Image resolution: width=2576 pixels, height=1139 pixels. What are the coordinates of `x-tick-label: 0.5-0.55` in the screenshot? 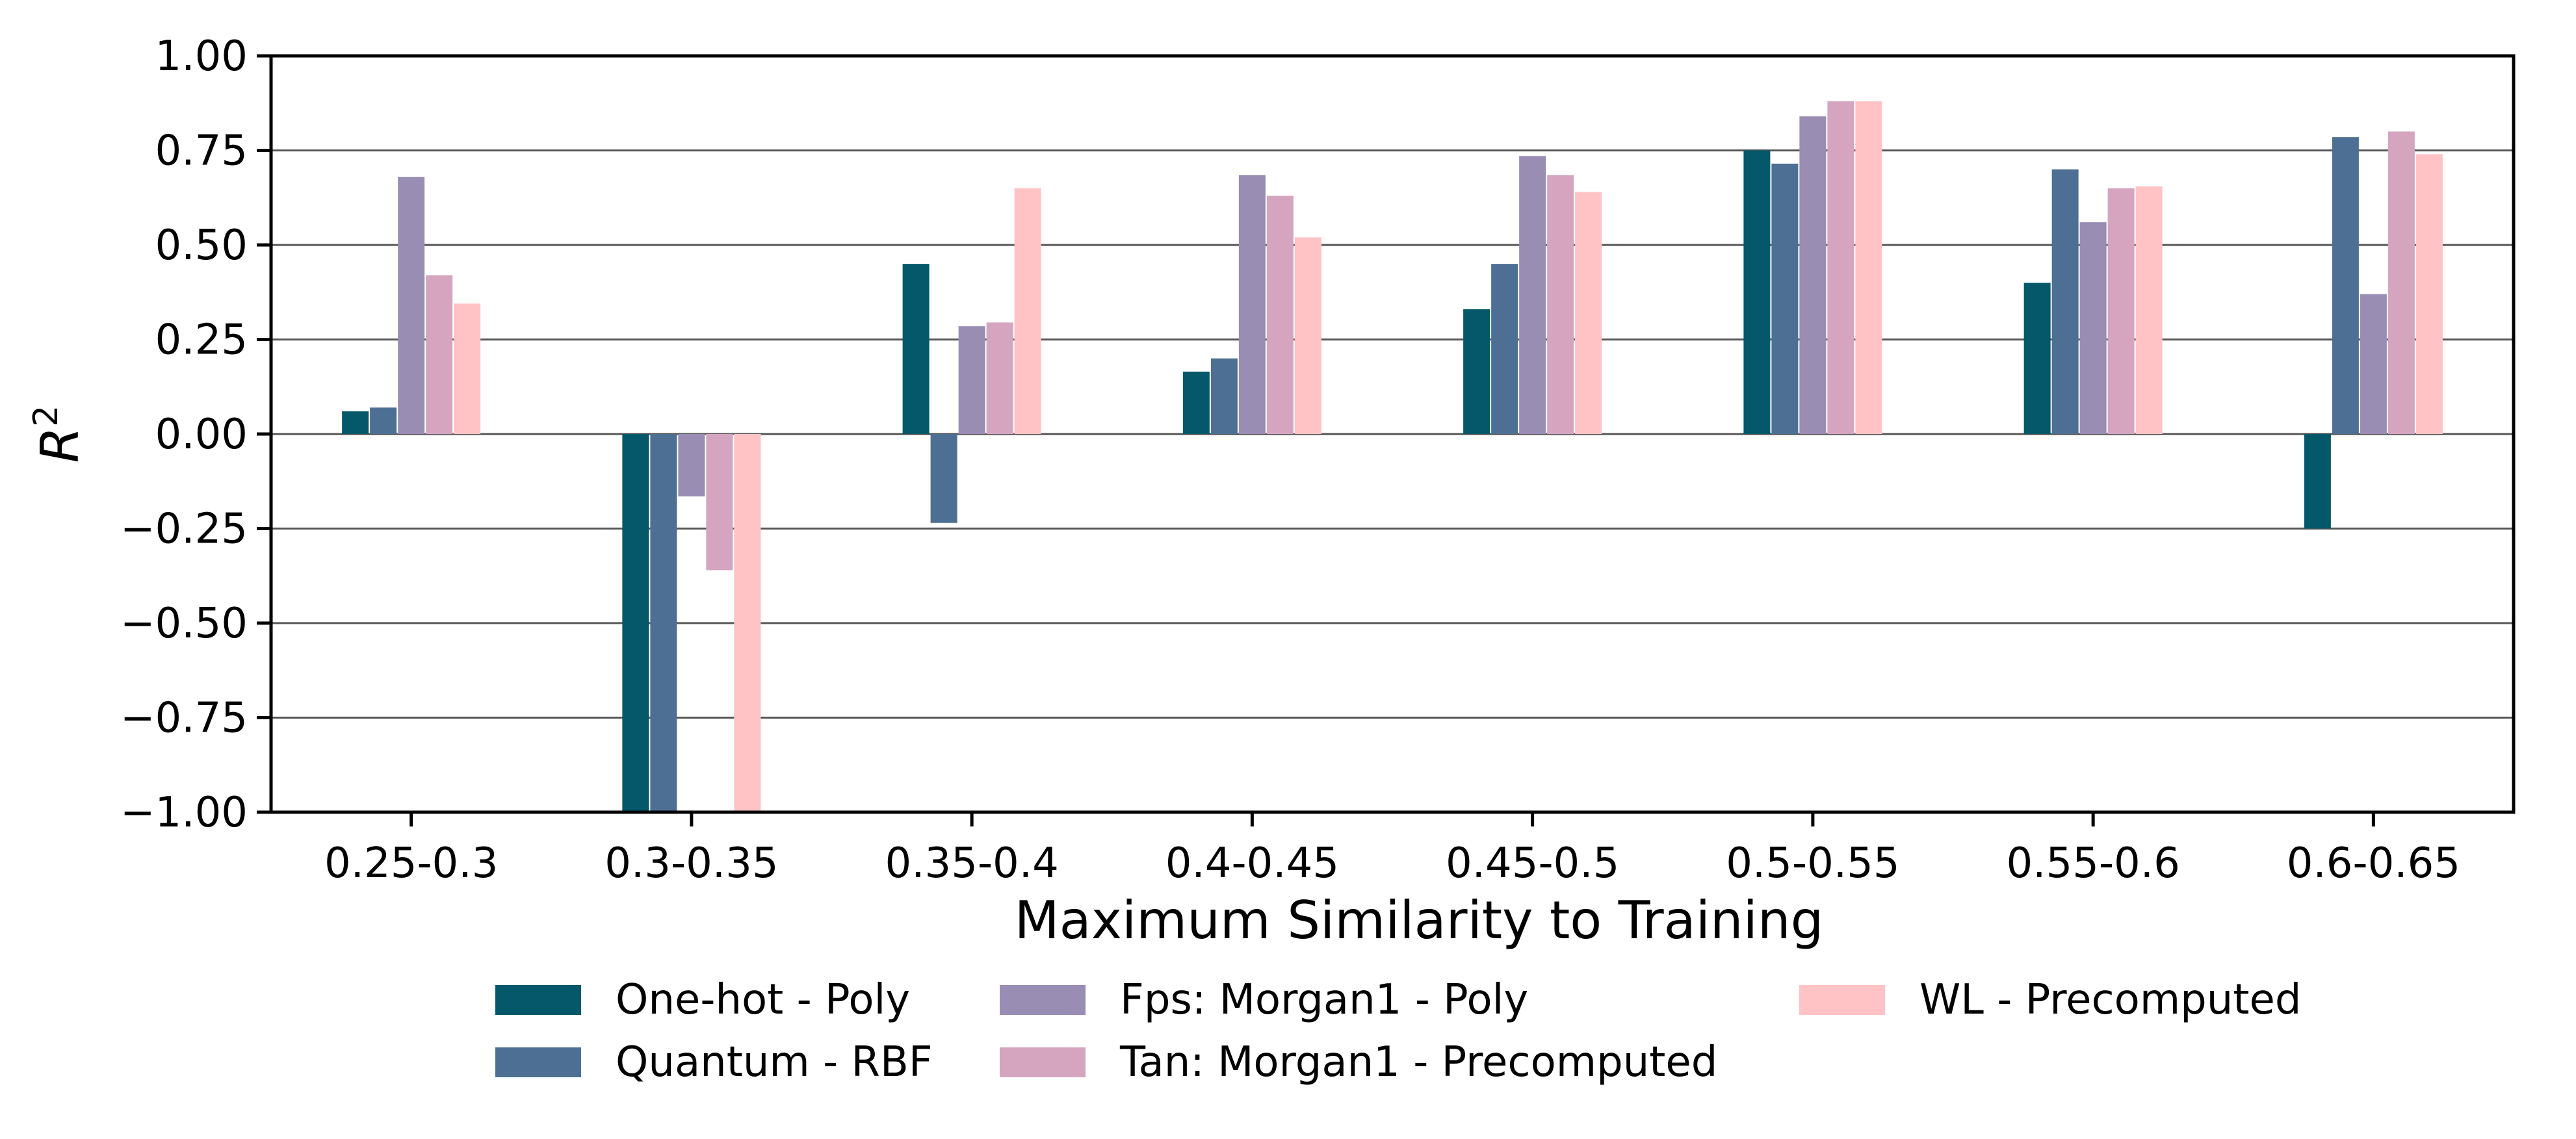 It's located at (1812, 863).